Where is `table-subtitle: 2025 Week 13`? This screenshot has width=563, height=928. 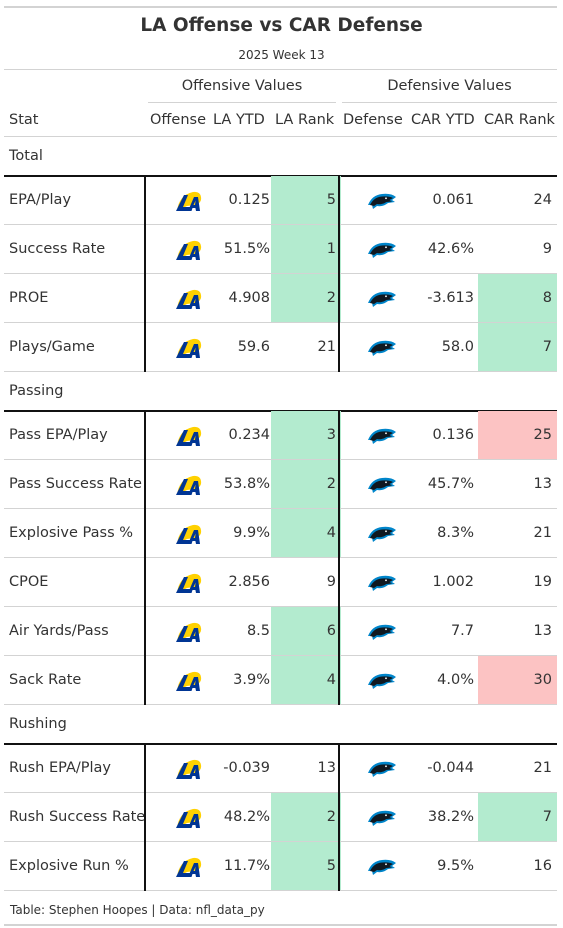
table-subtitle: 2025 Week 13 is located at coordinates (281, 55).